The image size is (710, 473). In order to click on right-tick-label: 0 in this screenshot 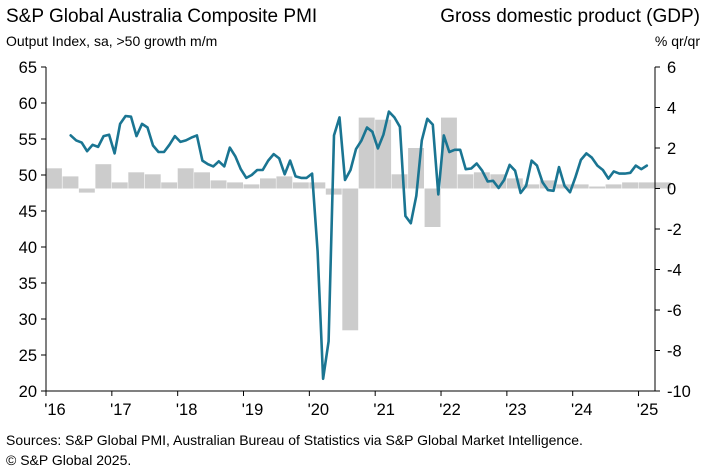, I will do `click(671, 190)`.